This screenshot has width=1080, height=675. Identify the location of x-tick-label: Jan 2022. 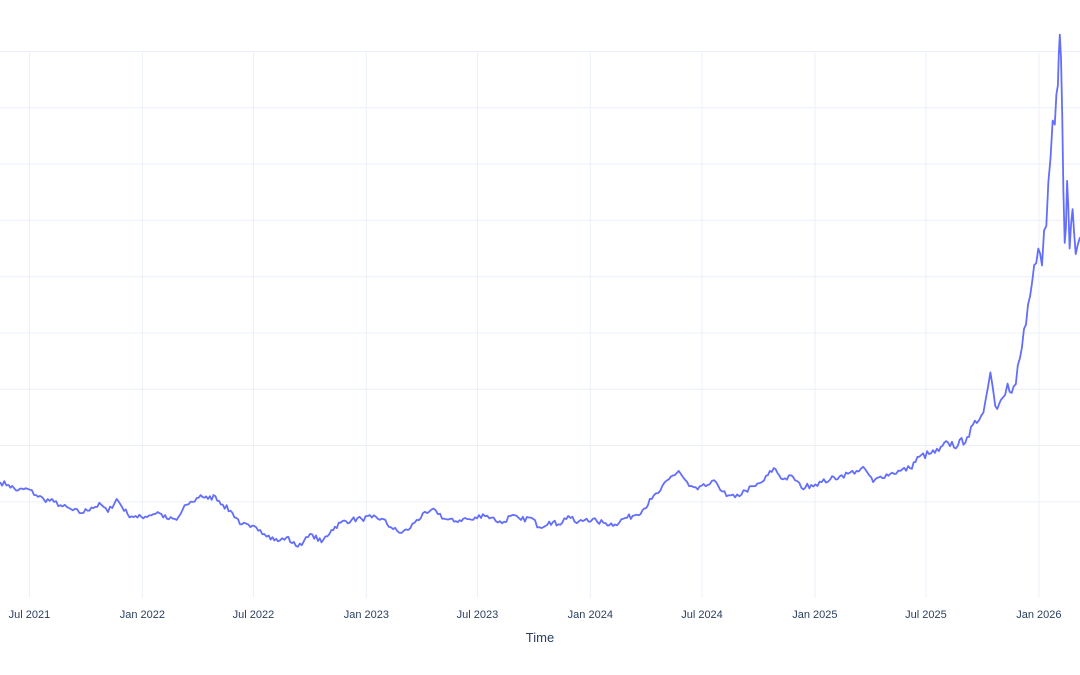
(142, 615).